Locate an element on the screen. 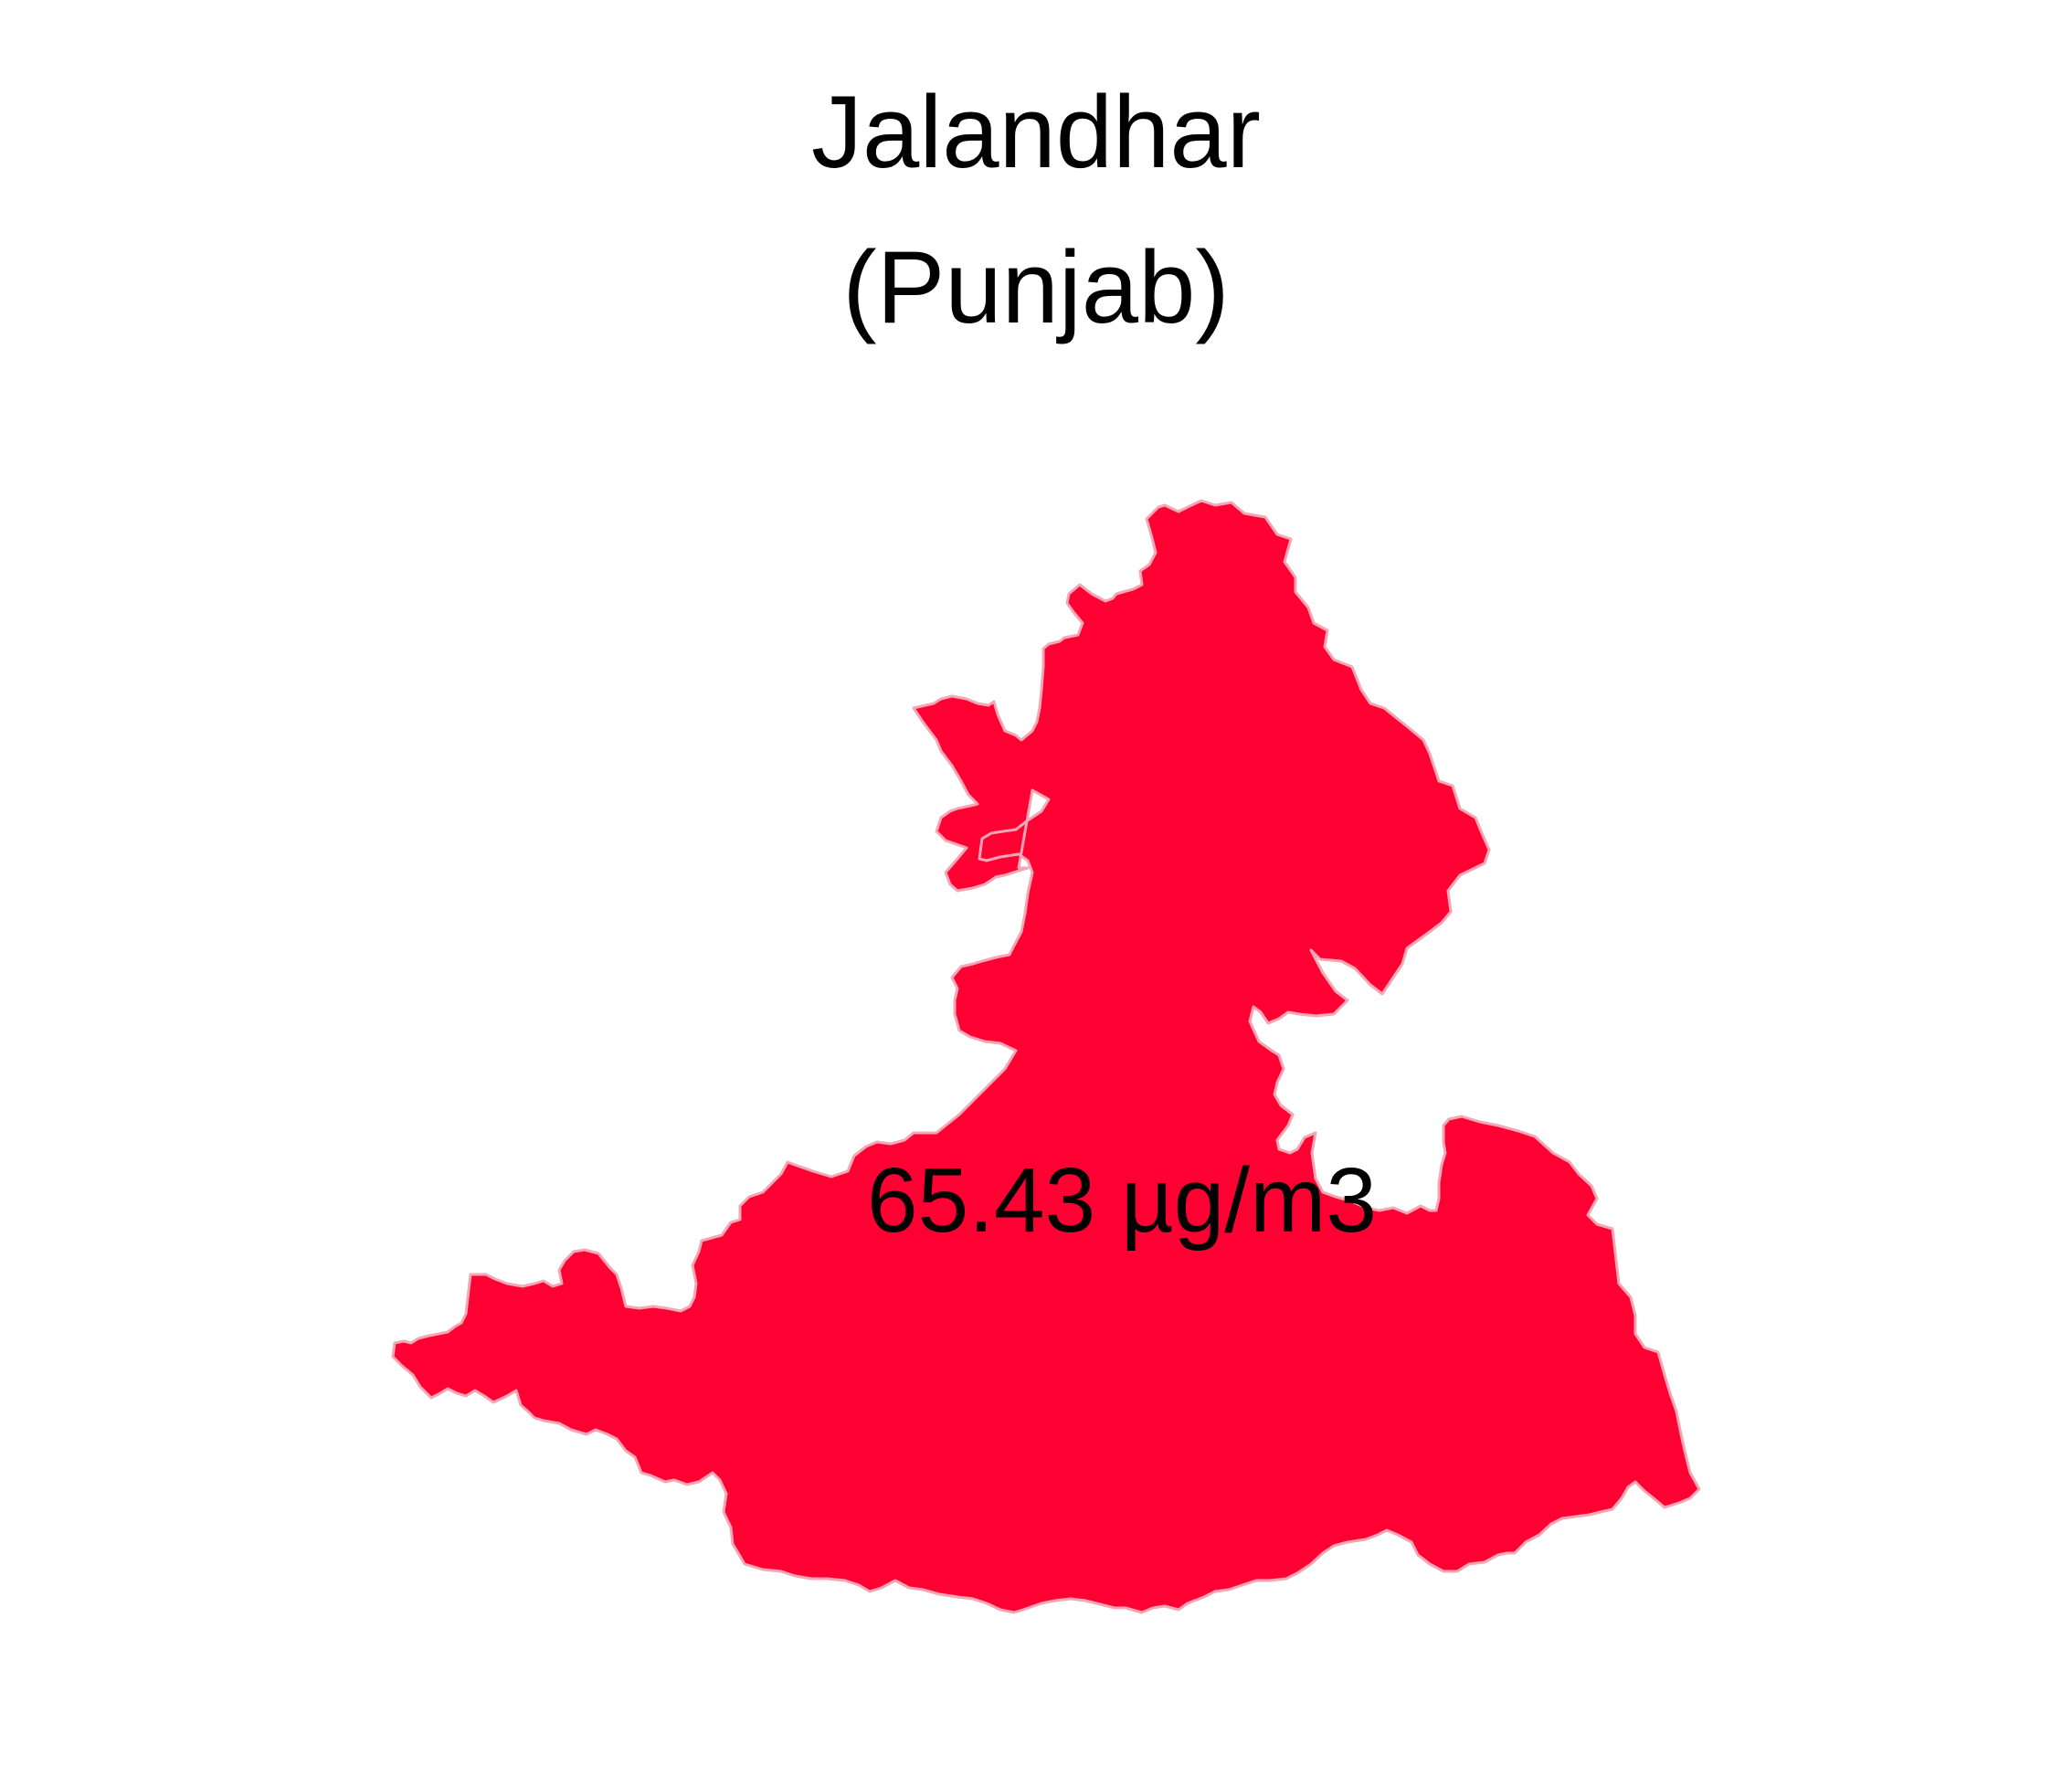 The image size is (2072, 1776). map-title: Jalandhar is located at coordinates (1036, 132).